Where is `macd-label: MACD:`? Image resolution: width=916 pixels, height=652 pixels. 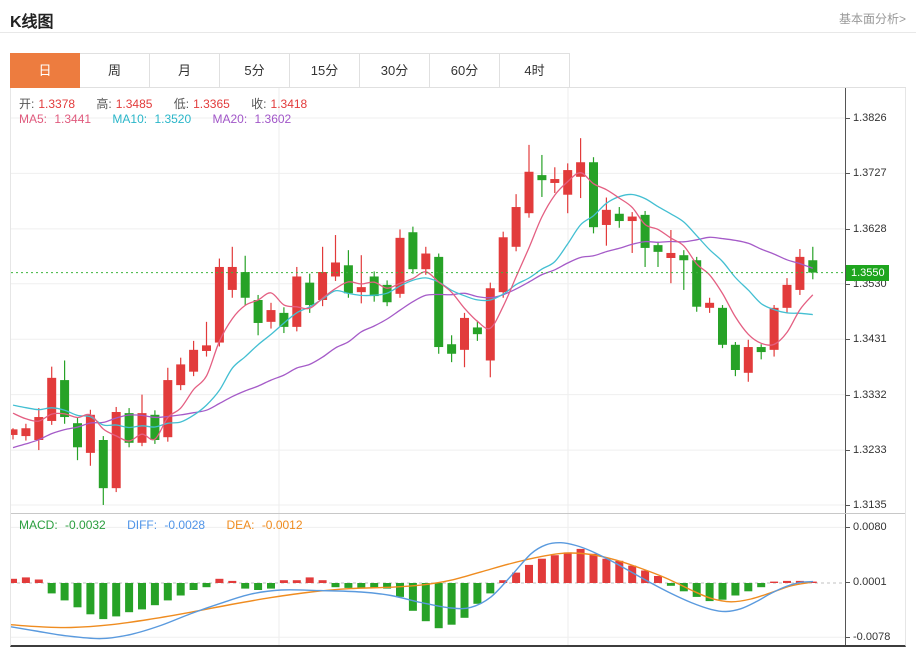
macd-label: MACD: is located at coordinates (38, 525).